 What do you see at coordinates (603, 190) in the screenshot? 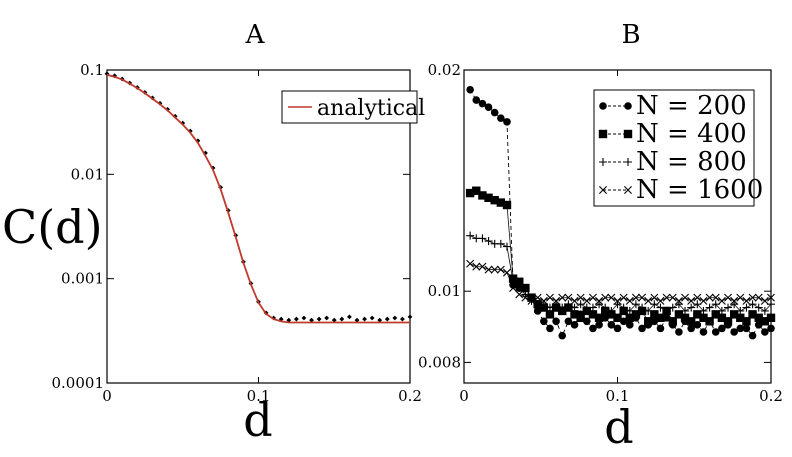
I see `legend-marker-left-n1600` at bounding box center [603, 190].